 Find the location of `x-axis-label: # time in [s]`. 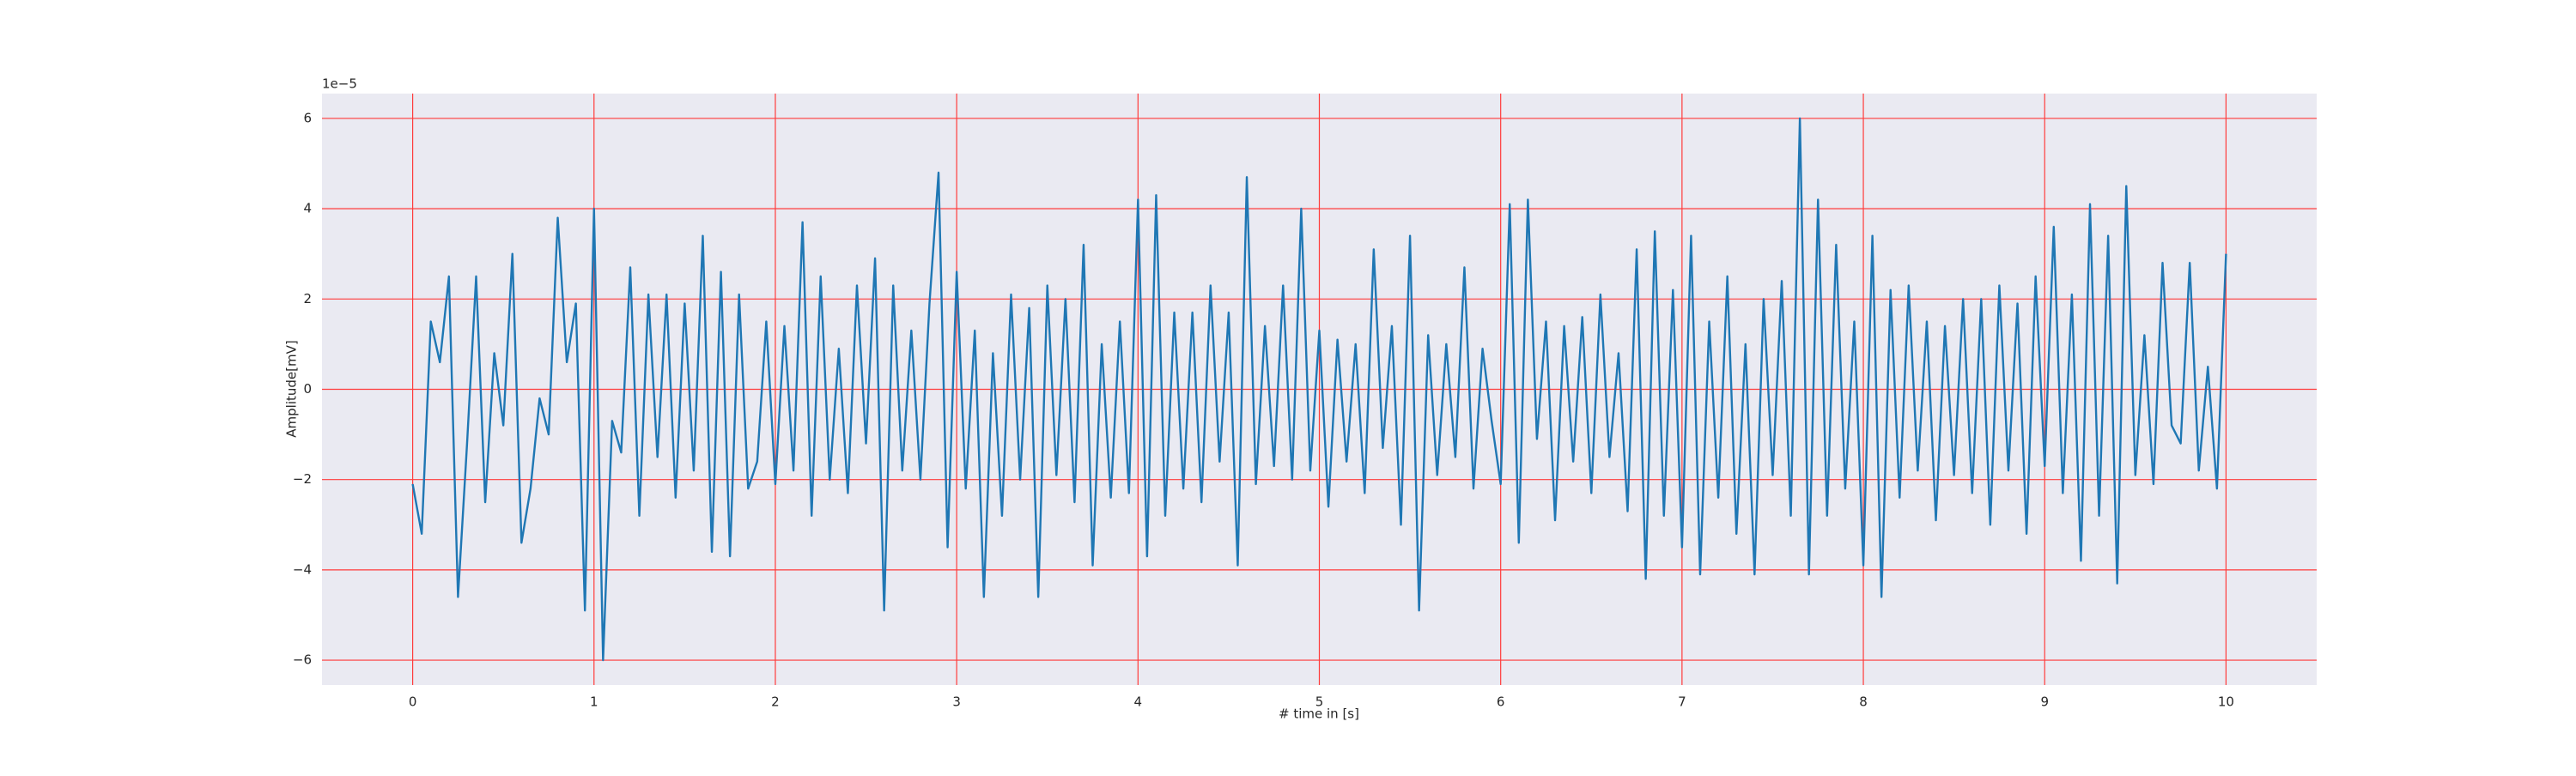

x-axis-label: # time in [s] is located at coordinates (1319, 714).